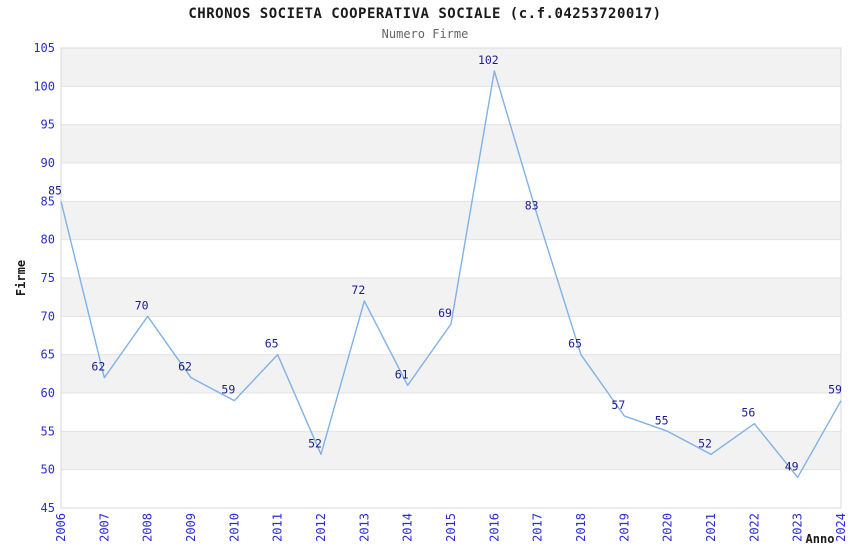  Describe the element at coordinates (48, 316) in the screenshot. I see `y-tick-label: 70` at that location.